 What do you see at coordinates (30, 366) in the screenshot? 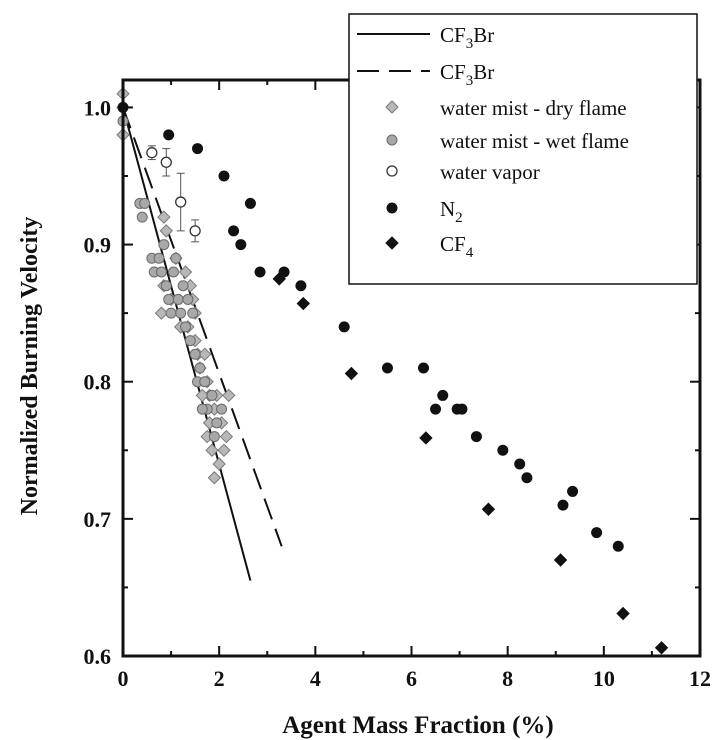
I see `y-axis-title: Normalized Burning Velocity` at bounding box center [30, 366].